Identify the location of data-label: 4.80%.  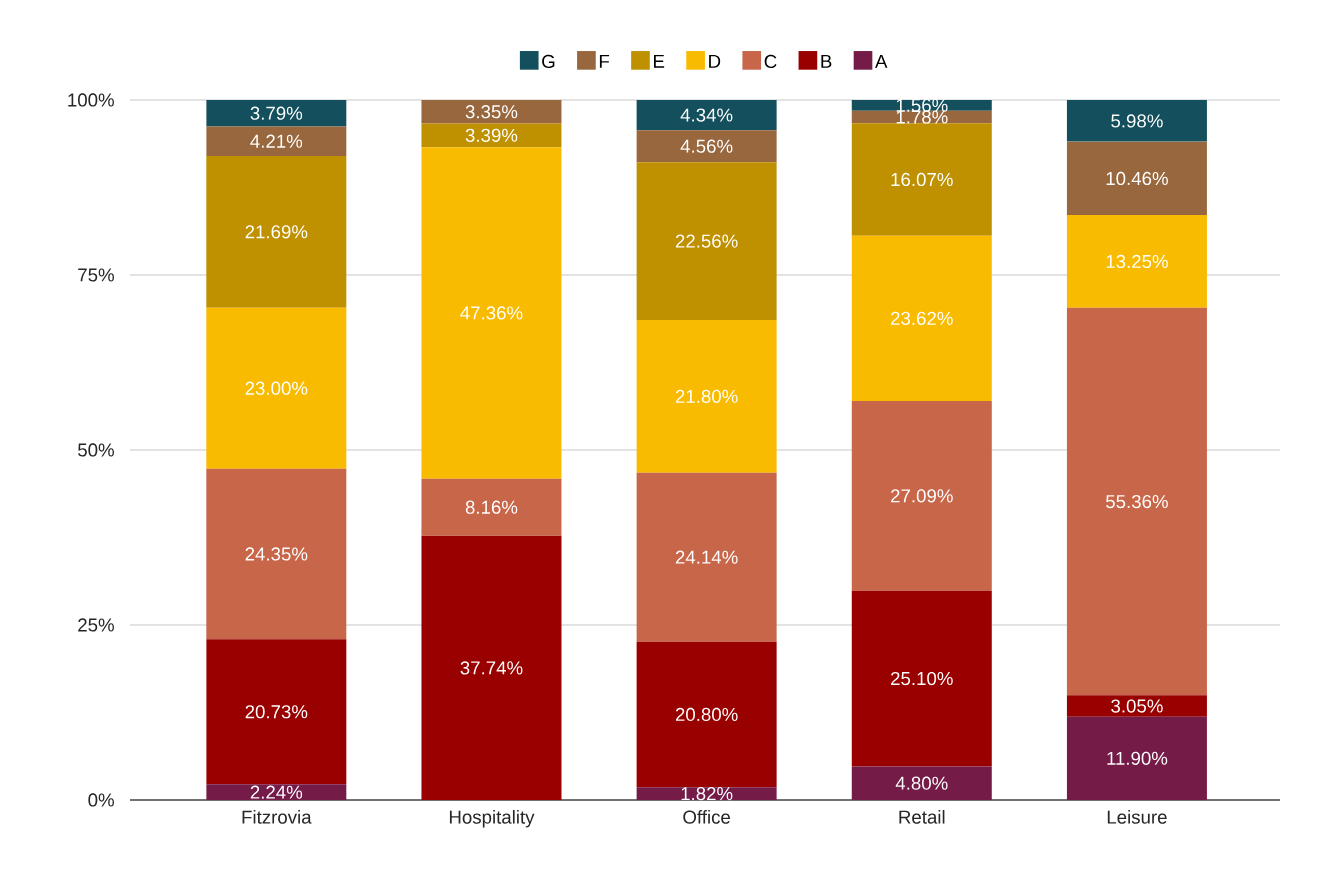
(921, 783).